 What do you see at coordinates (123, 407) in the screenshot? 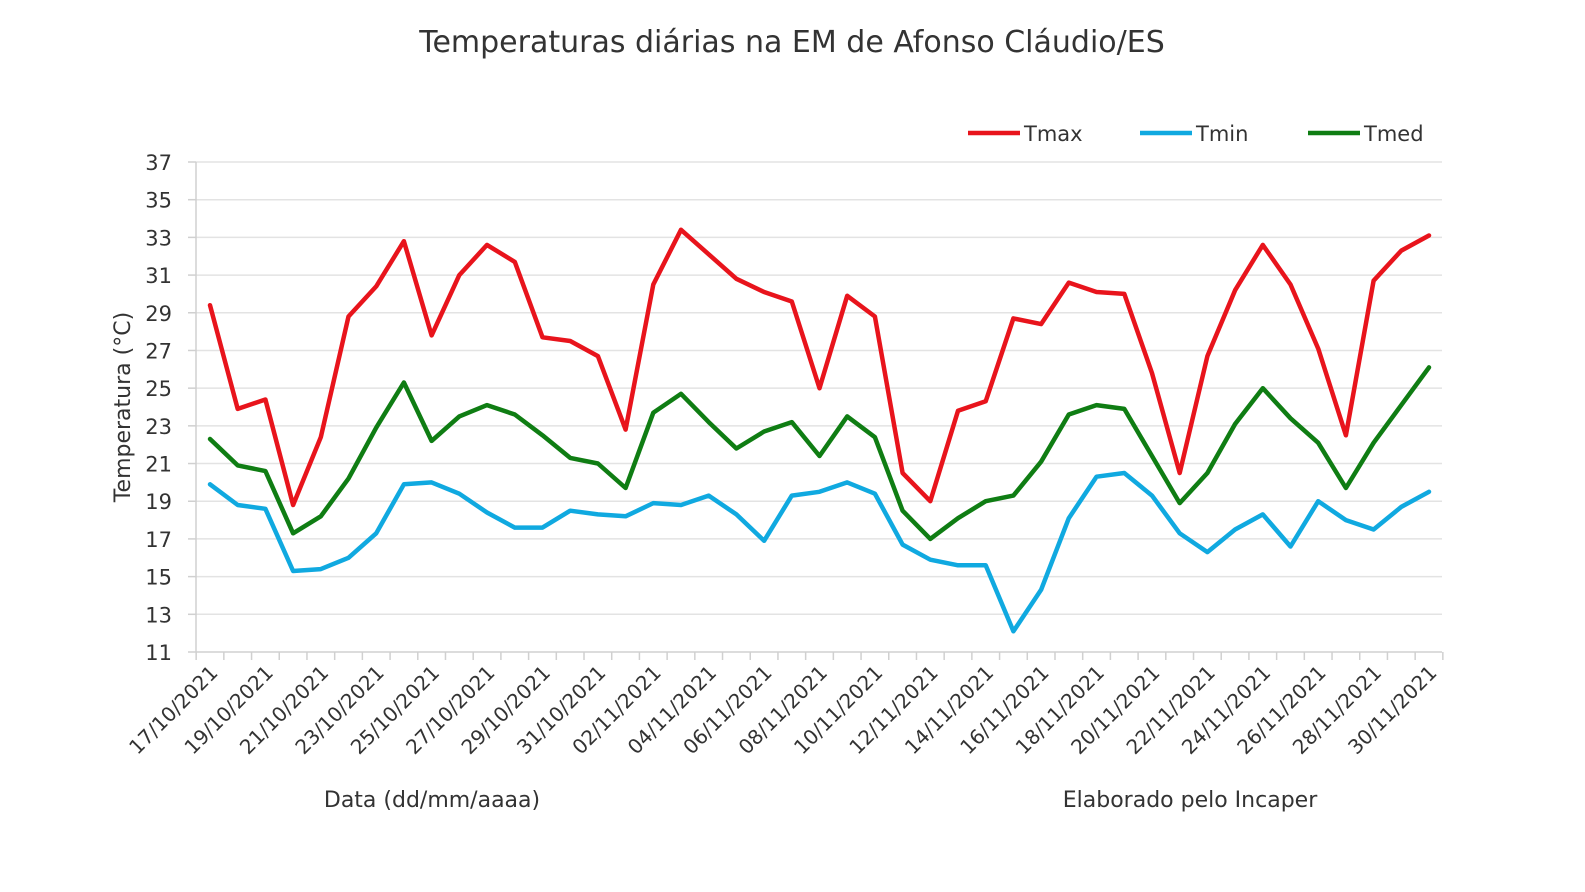
I see `y-axis-label: Temperatura (°C)` at bounding box center [123, 407].